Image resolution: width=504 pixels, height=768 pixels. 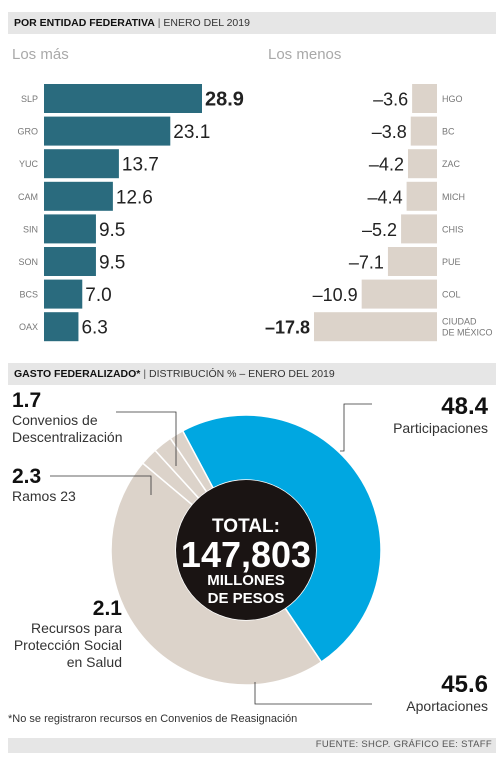 What do you see at coordinates (246, 580) in the screenshot?
I see `total-unit-line1: MILLONES` at bounding box center [246, 580].